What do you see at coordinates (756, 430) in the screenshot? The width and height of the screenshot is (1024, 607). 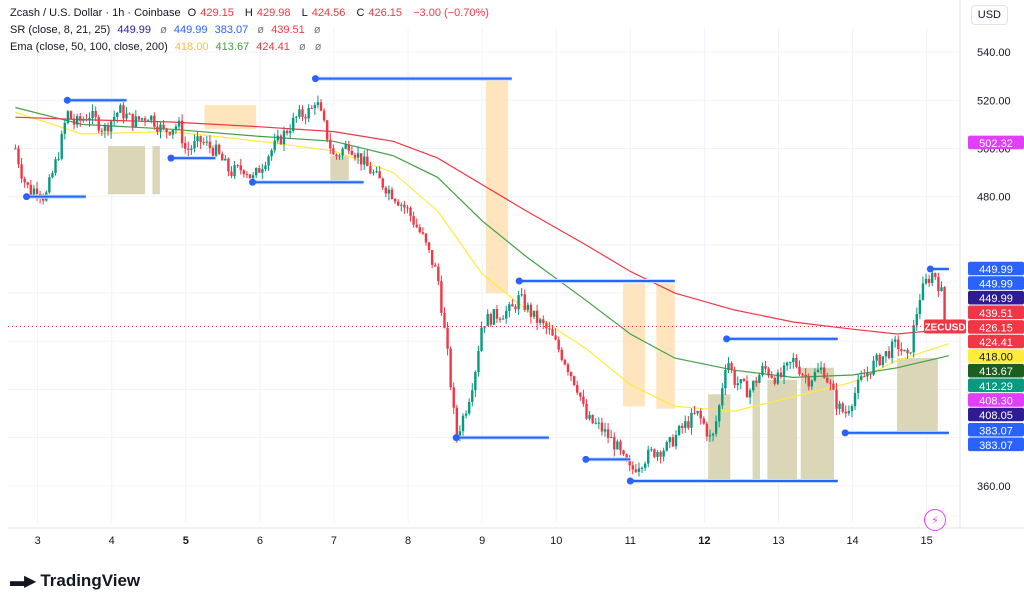 I see `support-zone` at bounding box center [756, 430].